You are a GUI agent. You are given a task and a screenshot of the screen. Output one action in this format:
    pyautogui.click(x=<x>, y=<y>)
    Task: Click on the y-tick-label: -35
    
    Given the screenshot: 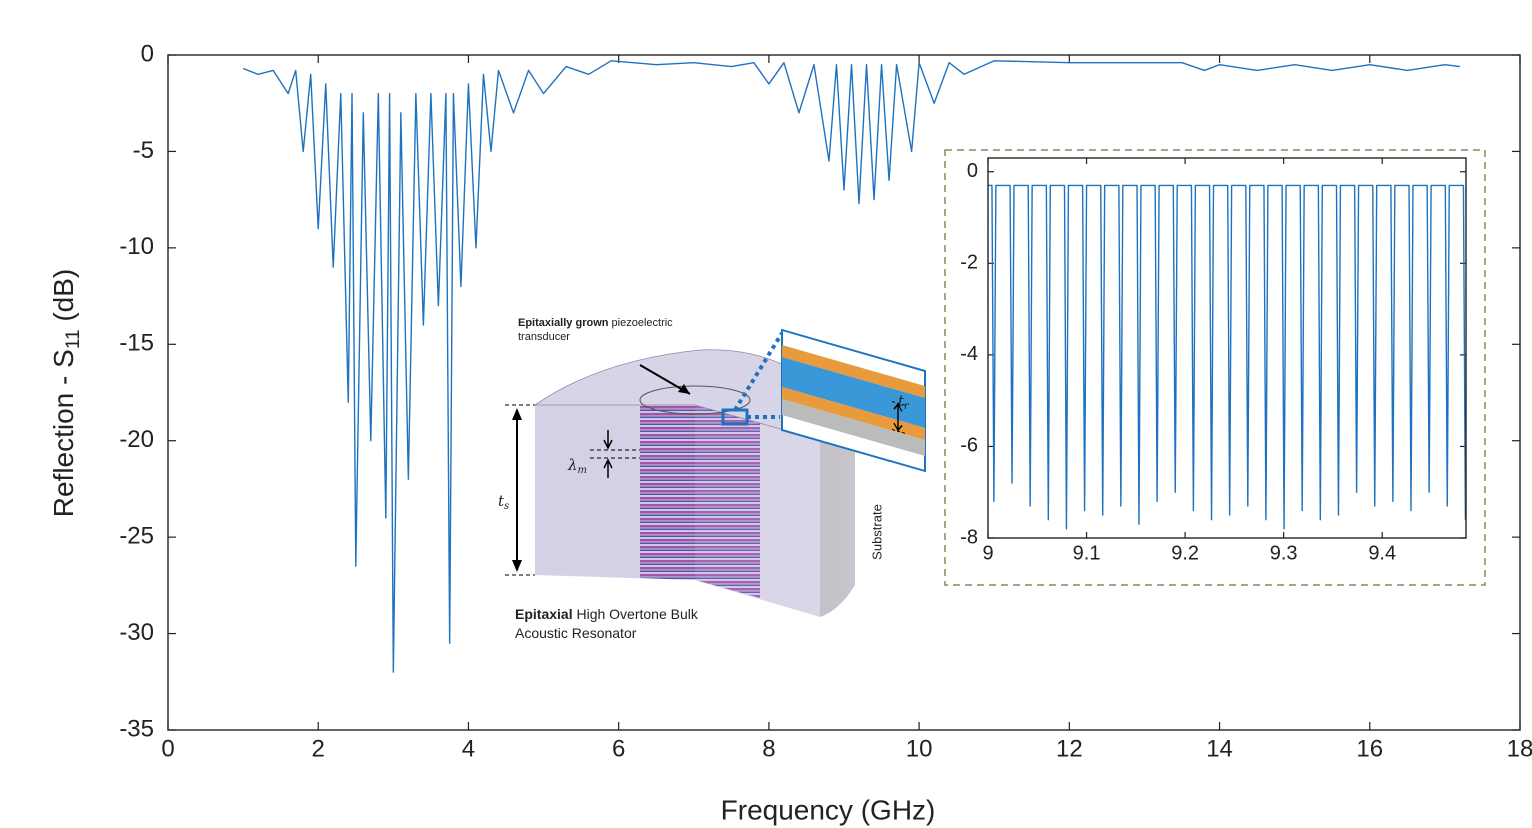 What is the action you would take?
    pyautogui.click(x=136, y=728)
    